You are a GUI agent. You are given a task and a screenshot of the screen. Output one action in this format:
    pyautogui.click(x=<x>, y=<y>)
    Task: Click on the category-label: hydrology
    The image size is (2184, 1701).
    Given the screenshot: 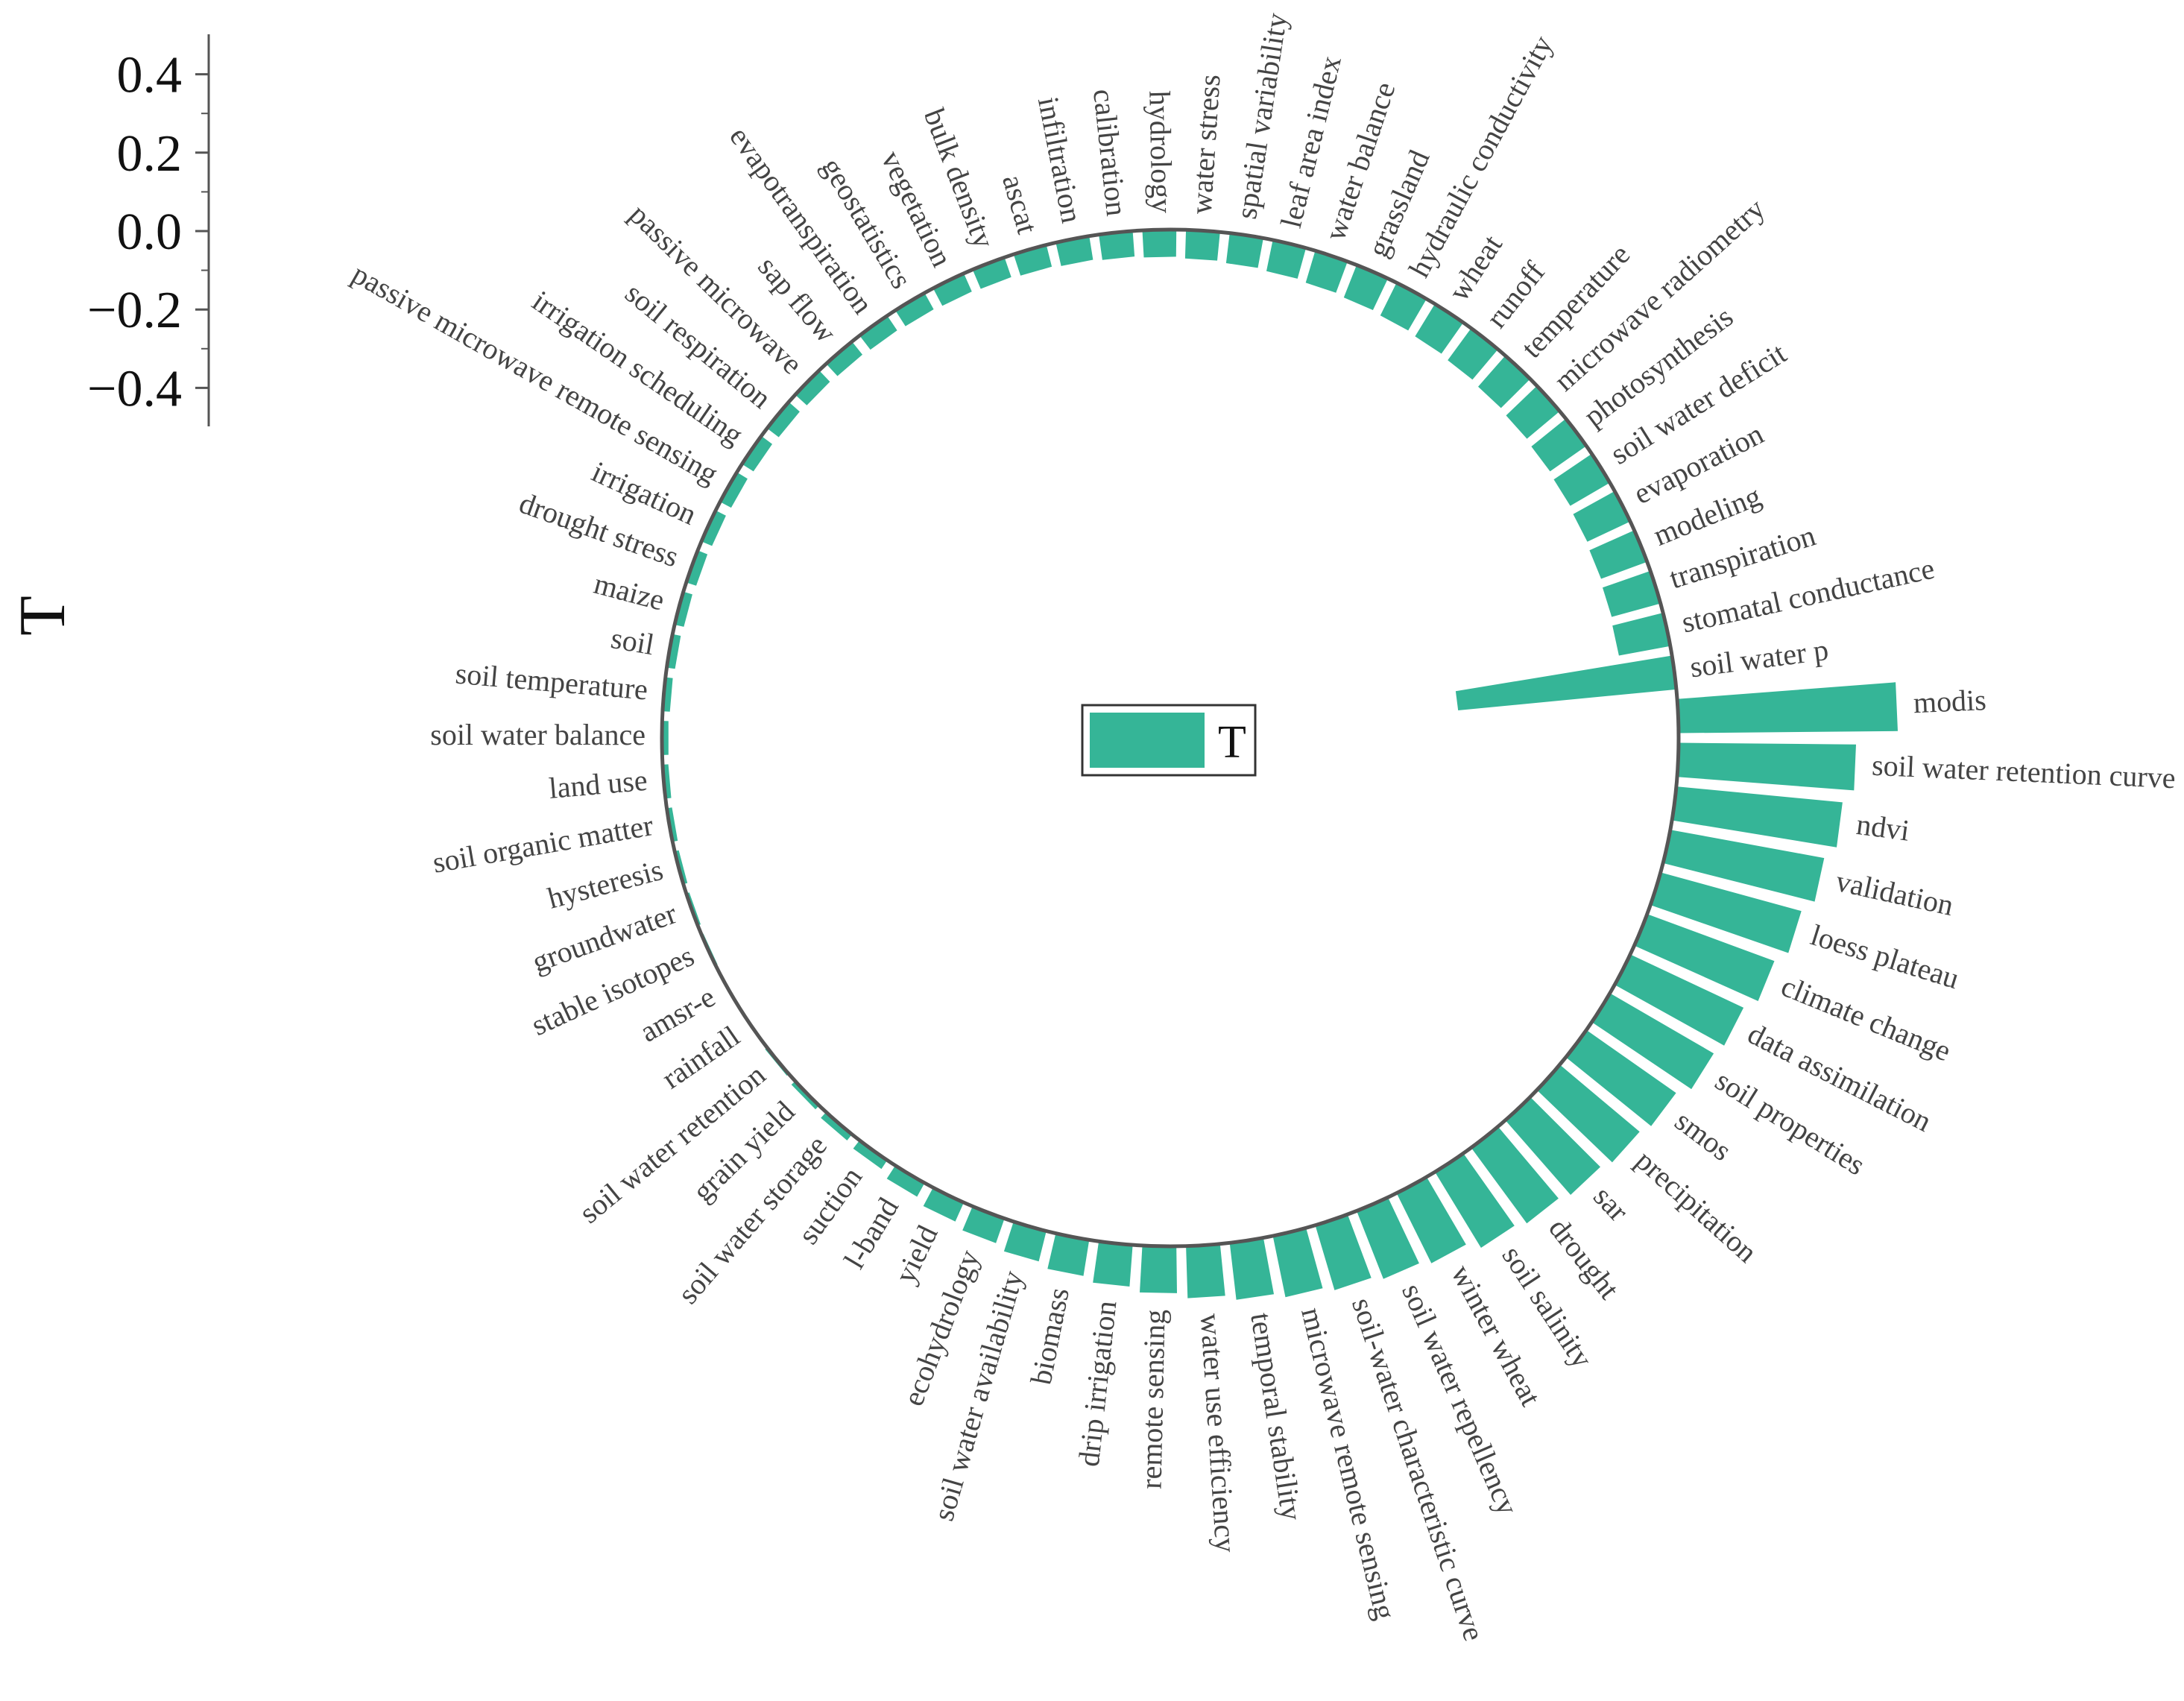 What is the action you would take?
    pyautogui.click(x=1161, y=152)
    